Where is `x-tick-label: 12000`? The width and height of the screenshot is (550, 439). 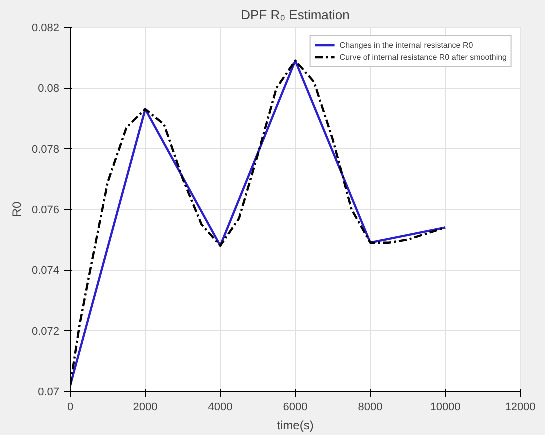
x-tick-label: 12000 is located at coordinates (520, 408).